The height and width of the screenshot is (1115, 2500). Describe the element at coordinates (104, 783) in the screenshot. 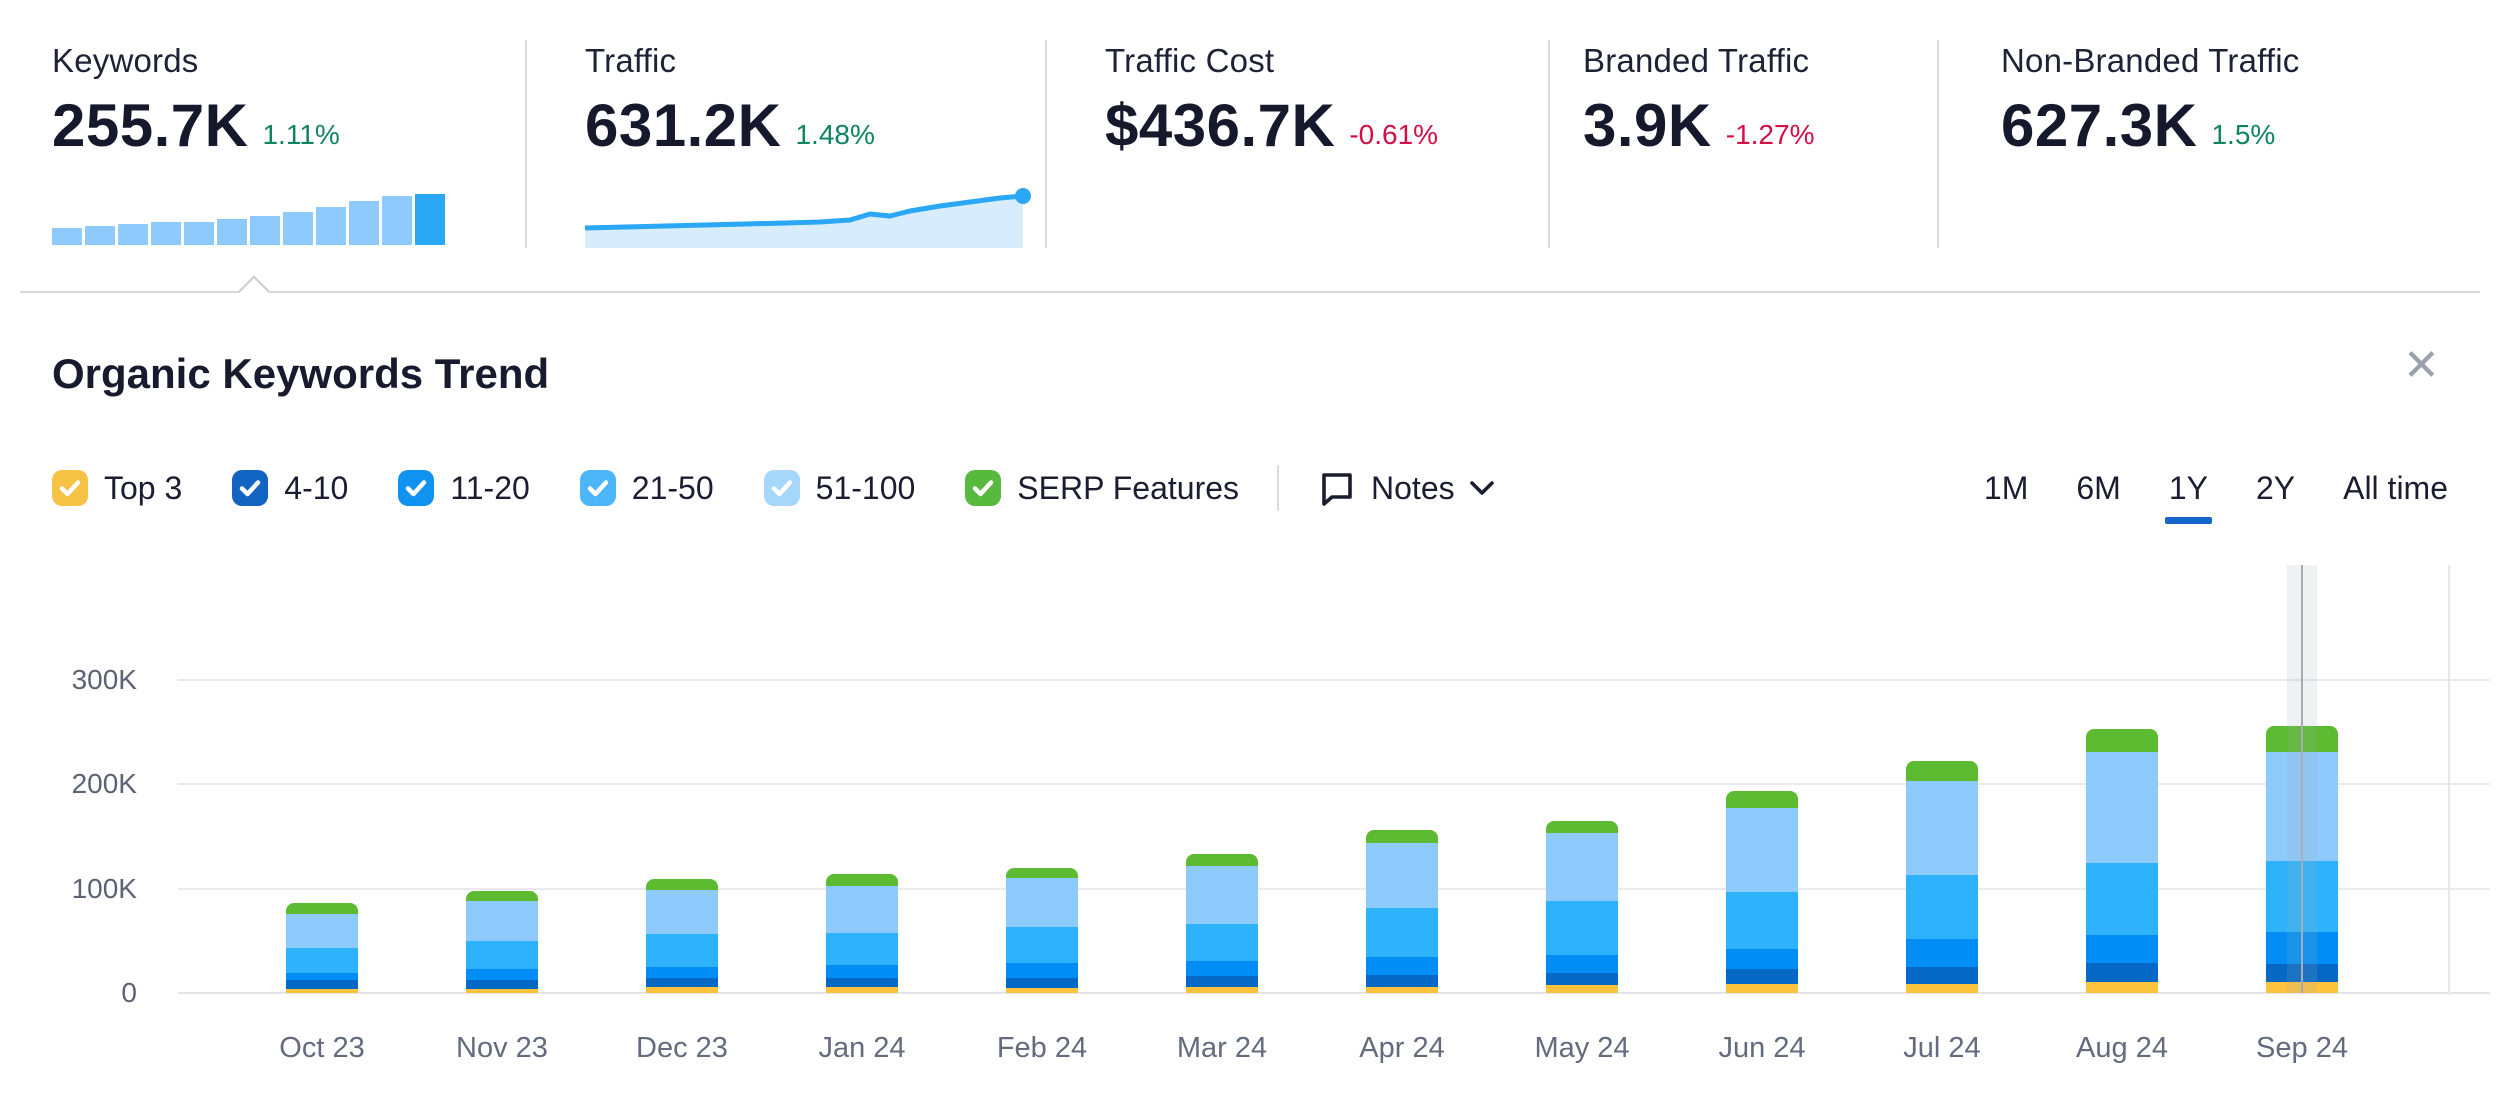

I see `y-axis-label: 200K` at that location.